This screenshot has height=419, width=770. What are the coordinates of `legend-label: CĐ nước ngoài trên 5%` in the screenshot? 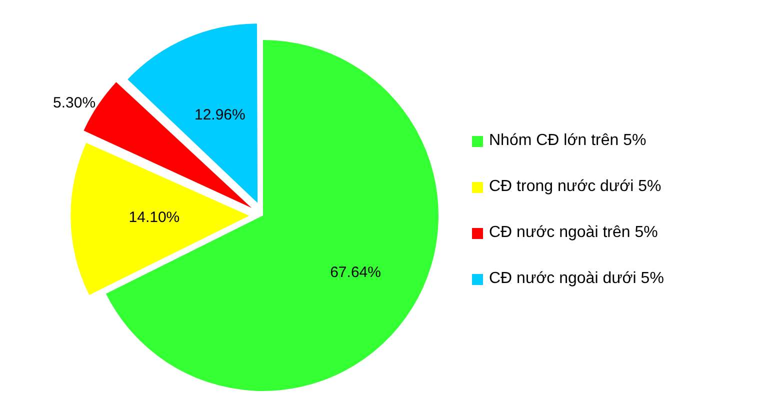 It's located at (573, 232).